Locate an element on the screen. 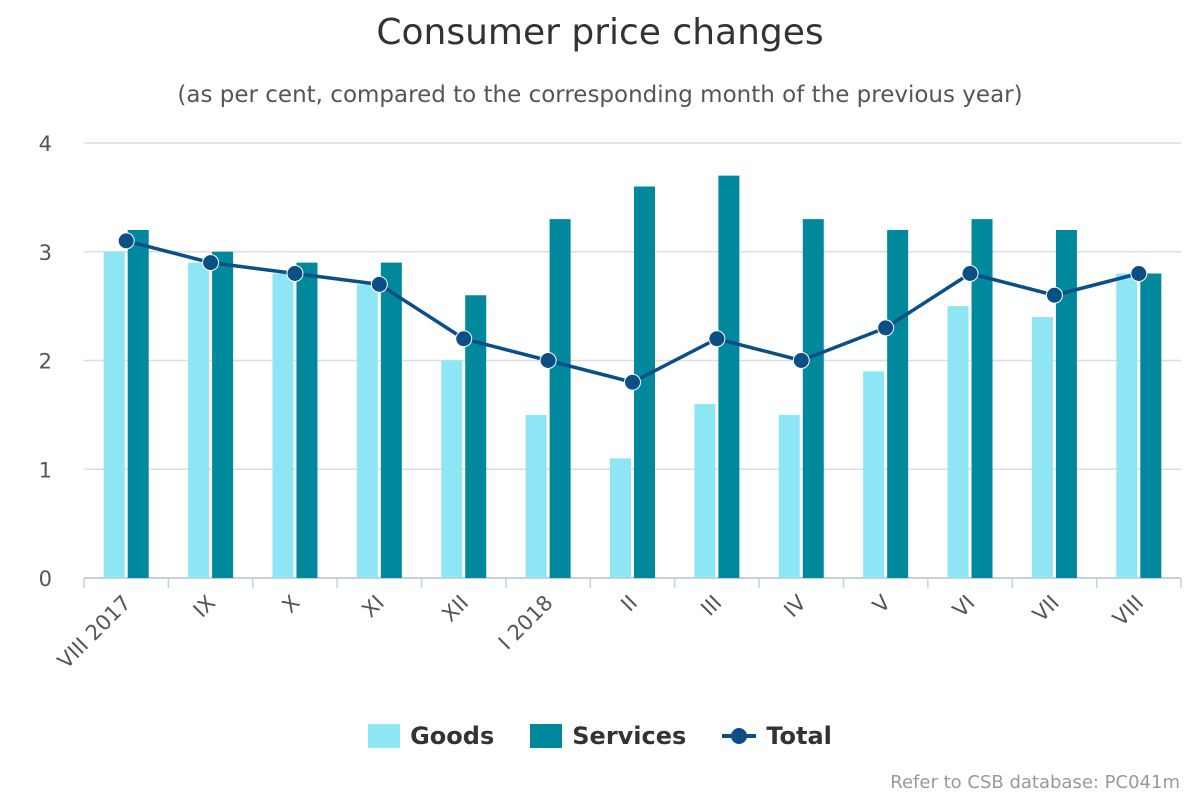 This screenshot has width=1200, height=800. legend-swatch-services is located at coordinates (546, 736).